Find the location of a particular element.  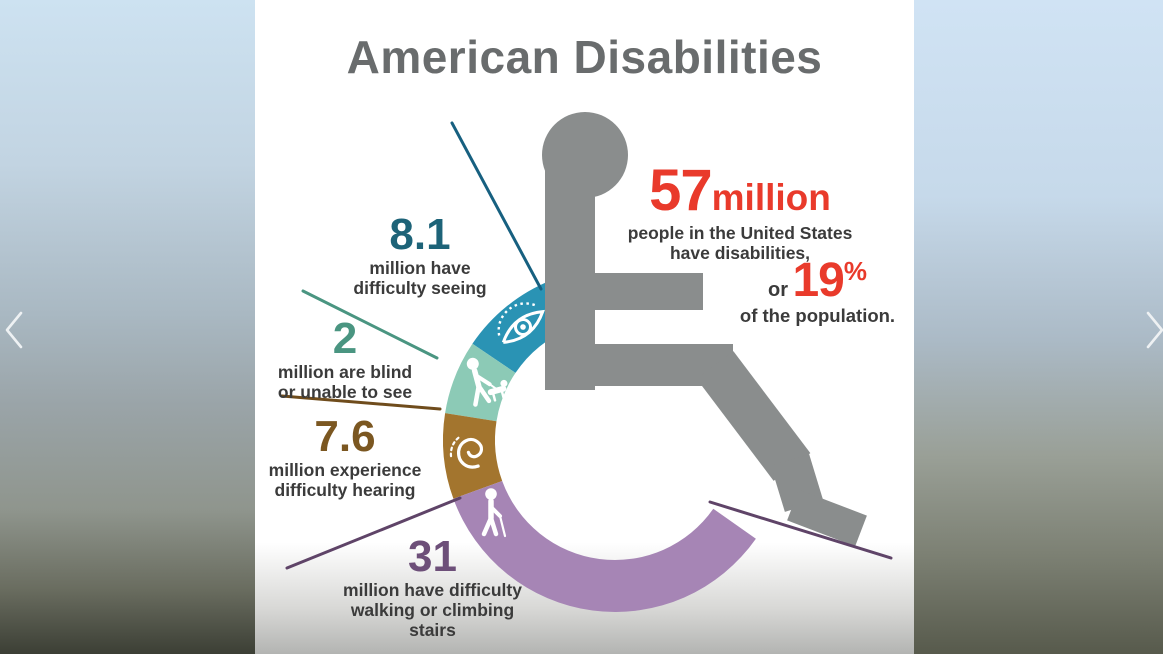

stat-label-line2: difficulty hearing is located at coordinates (345, 490).